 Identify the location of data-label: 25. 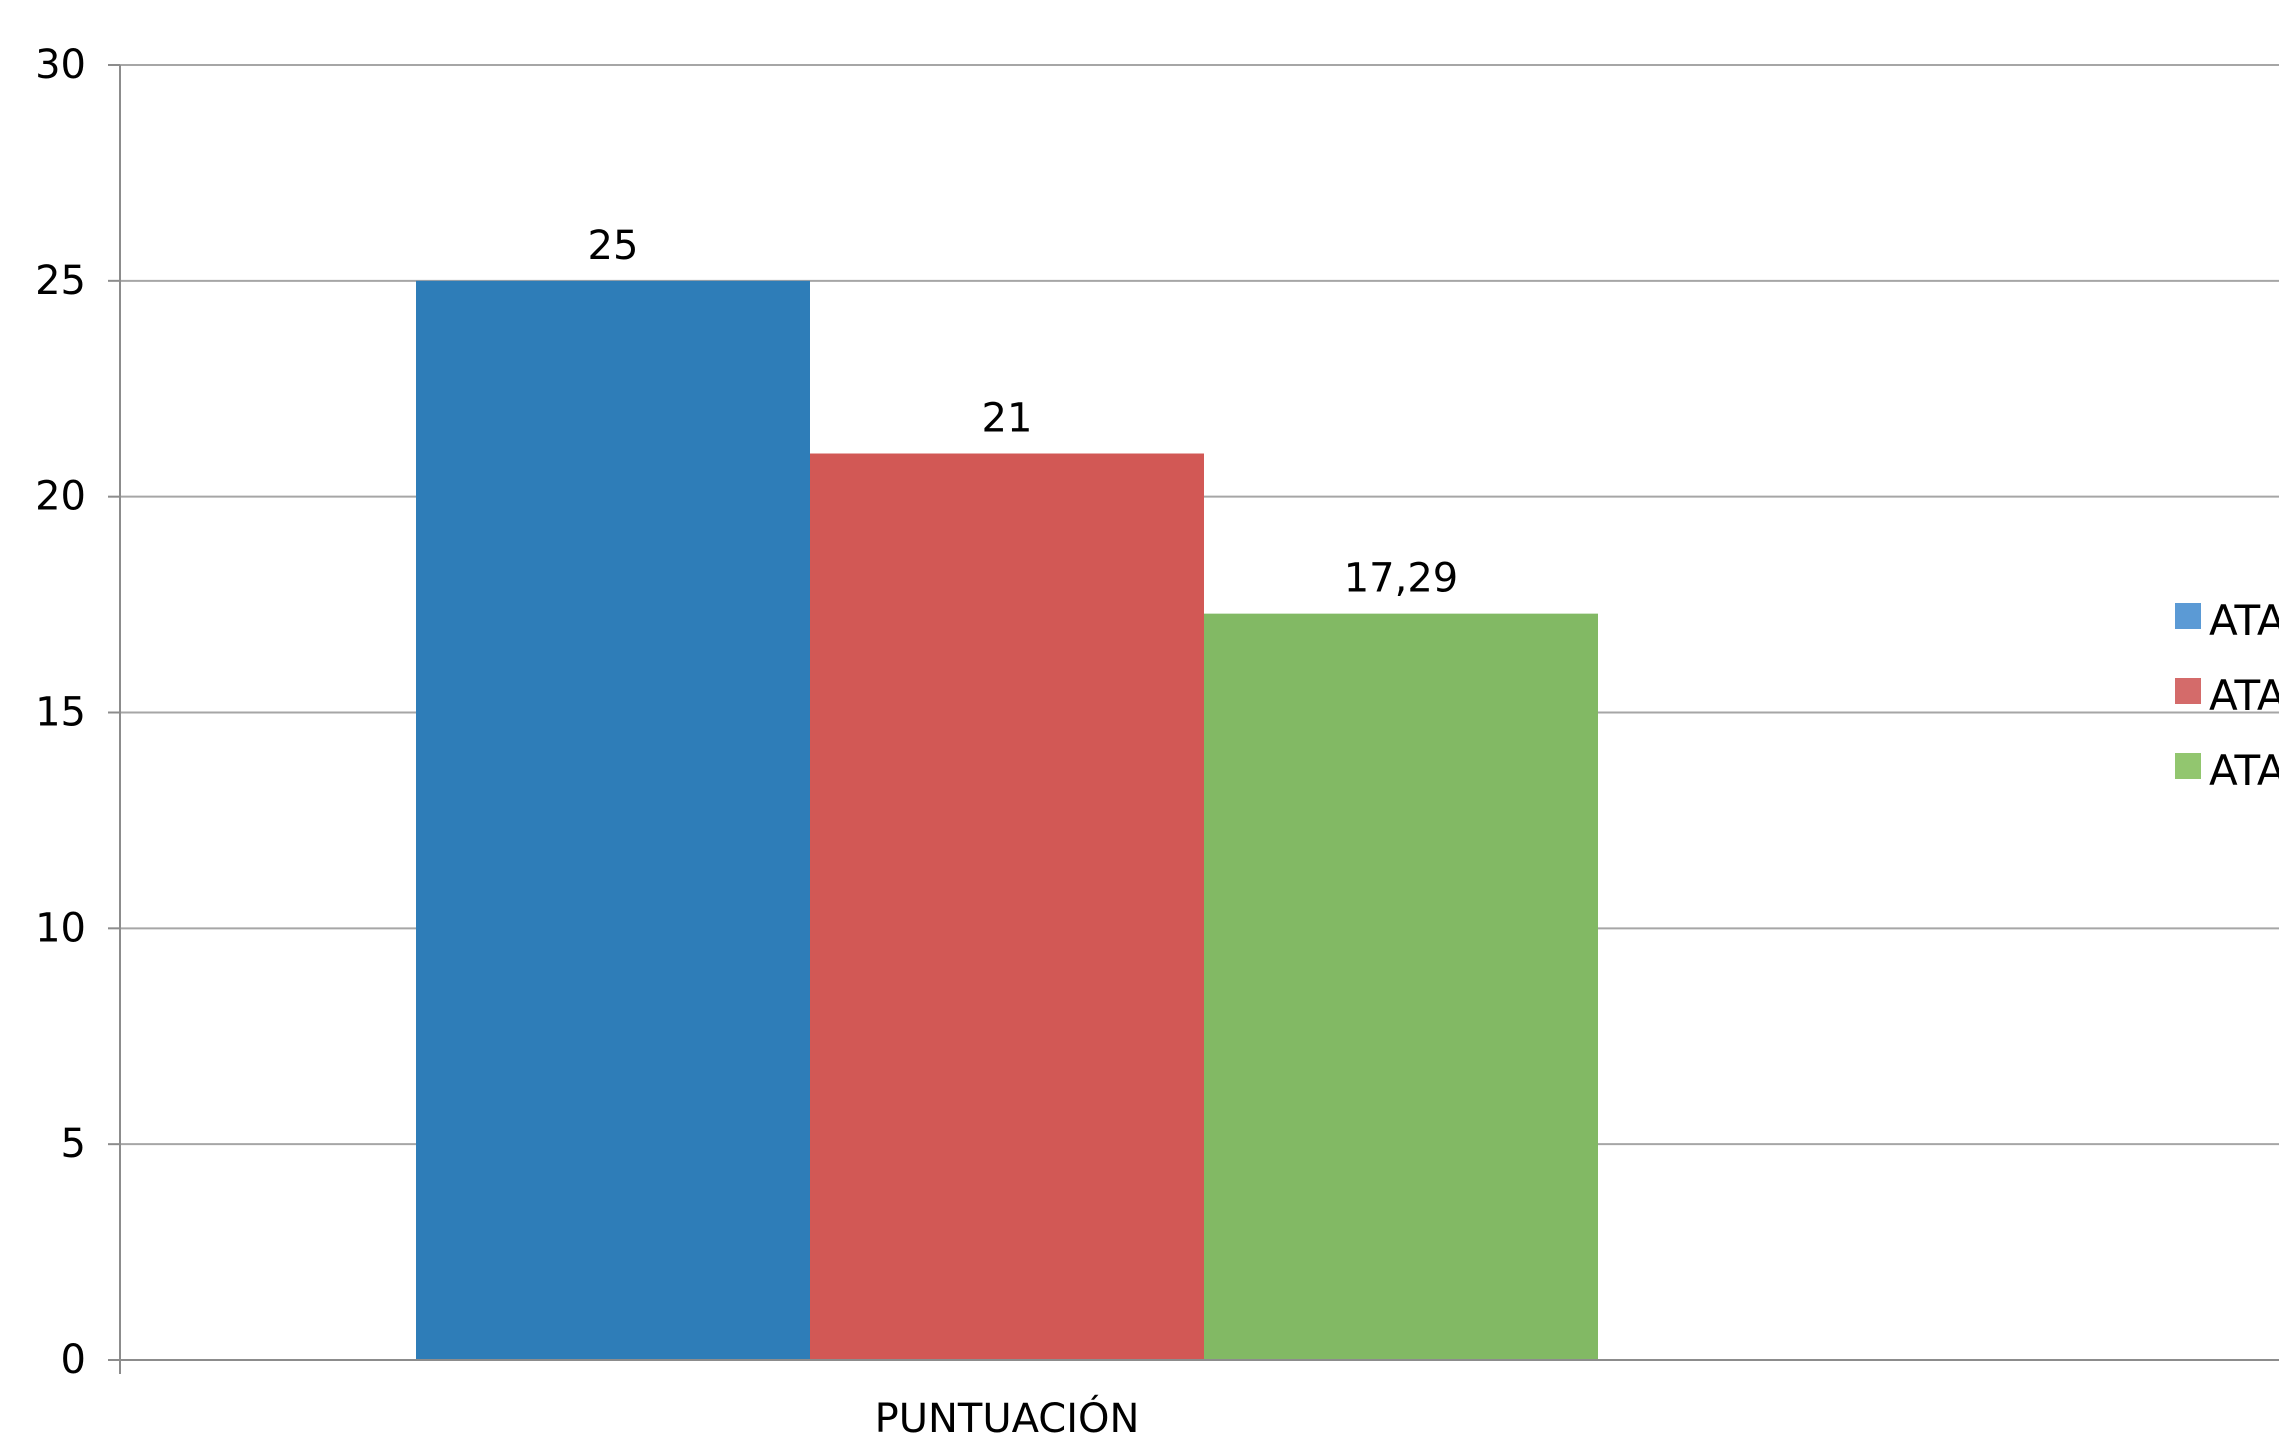
(613, 246).